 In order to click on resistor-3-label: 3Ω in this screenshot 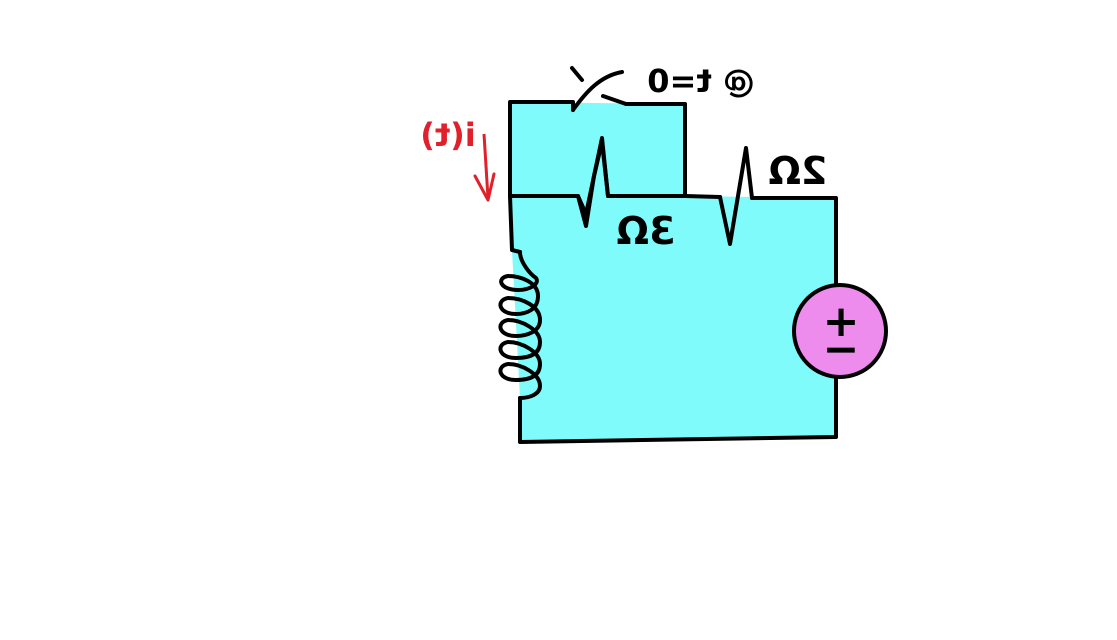, I will do `click(646, 231)`.